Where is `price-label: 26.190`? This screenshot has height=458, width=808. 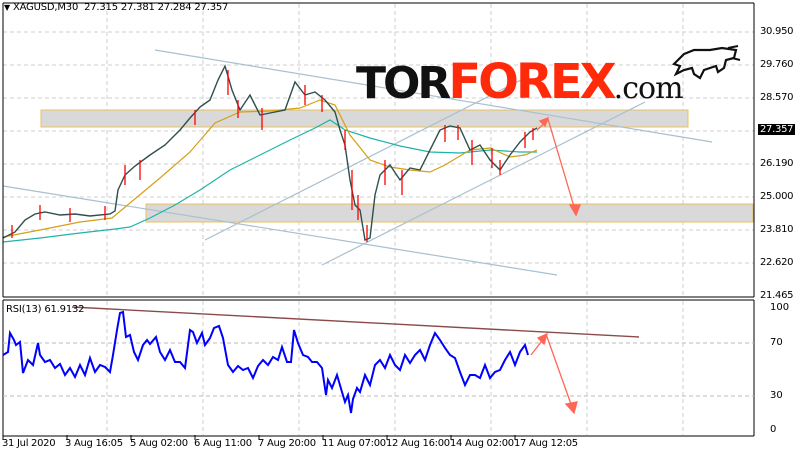
price-label: 26.190 is located at coordinates (777, 163).